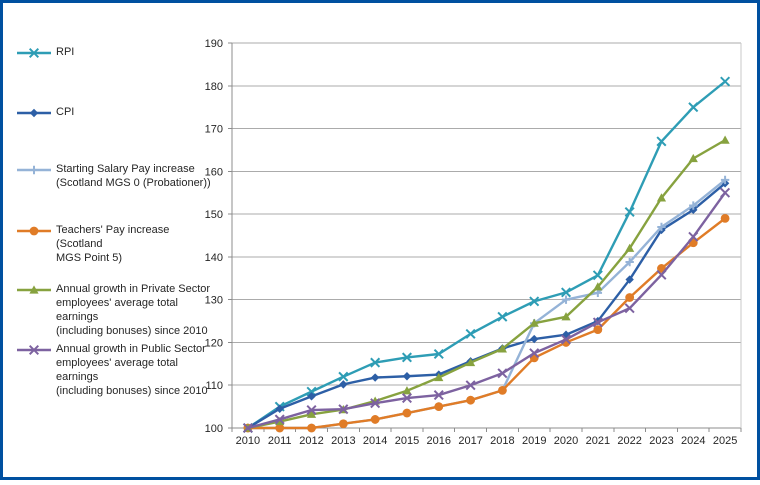 Image resolution: width=760 pixels, height=485 pixels. Describe the element at coordinates (566, 441) in the screenshot. I see `x-axis-tick-label: 2020` at that location.